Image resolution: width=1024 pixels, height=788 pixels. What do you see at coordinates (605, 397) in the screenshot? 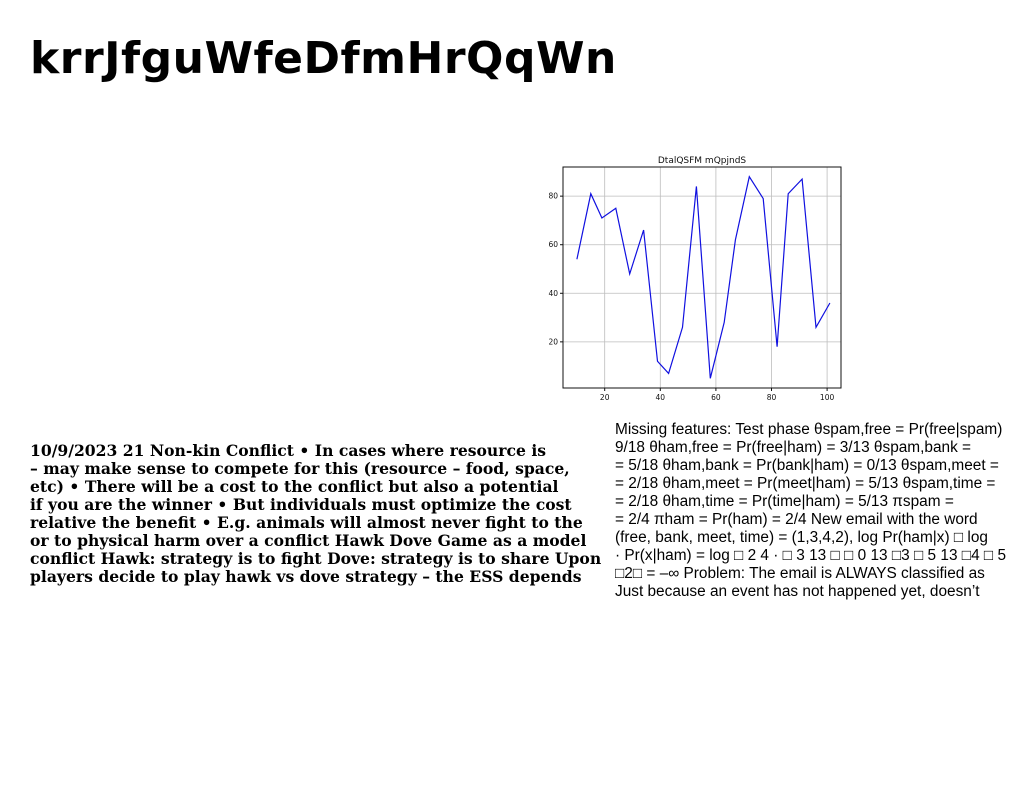
I see `x-tick-label: 20` at bounding box center [605, 397].